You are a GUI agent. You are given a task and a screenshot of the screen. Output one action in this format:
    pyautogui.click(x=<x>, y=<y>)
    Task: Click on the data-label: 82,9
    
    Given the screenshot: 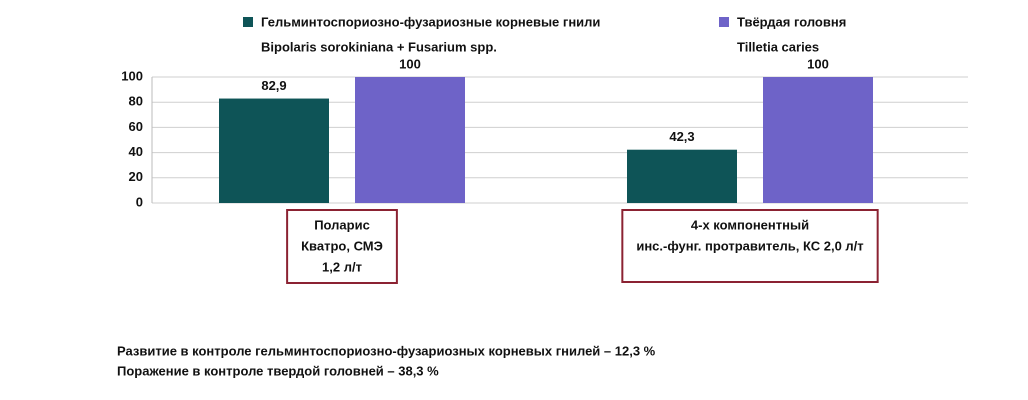 What is the action you would take?
    pyautogui.click(x=273, y=85)
    